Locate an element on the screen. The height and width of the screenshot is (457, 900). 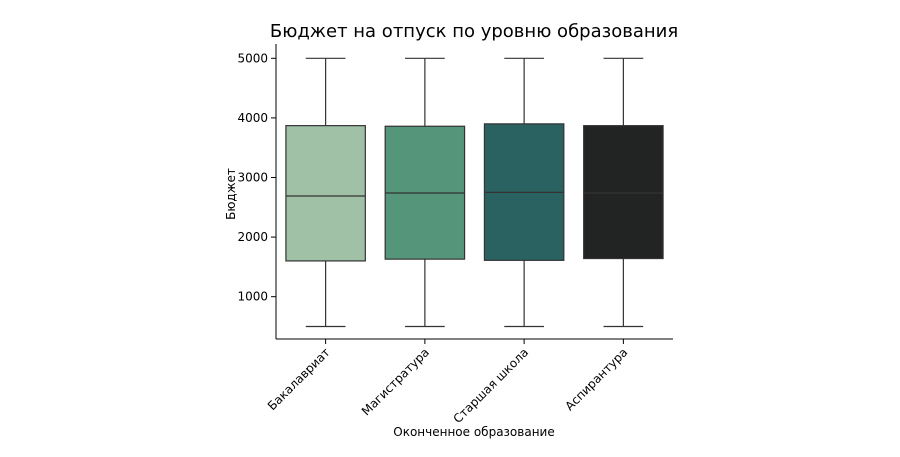
y-tick-label: 3000 is located at coordinates (252, 177).